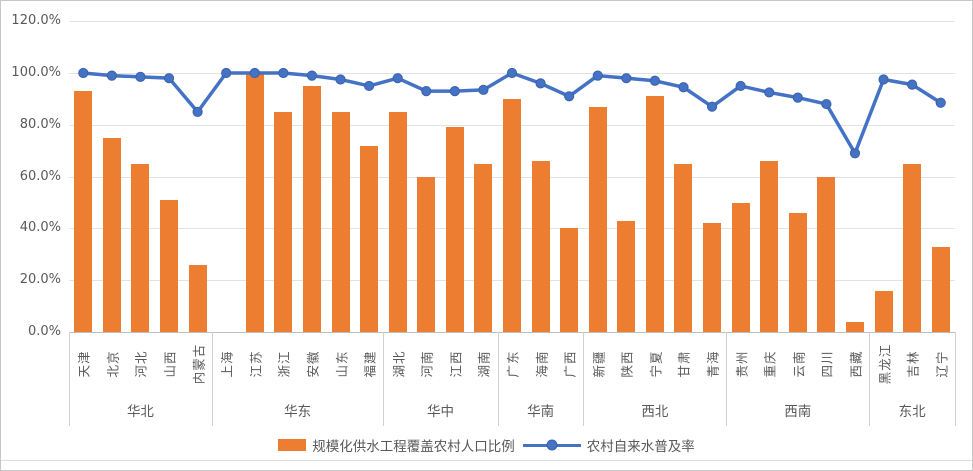 The height and width of the screenshot is (471, 973). I want to click on line-marker-甘肃, so click(683, 87).